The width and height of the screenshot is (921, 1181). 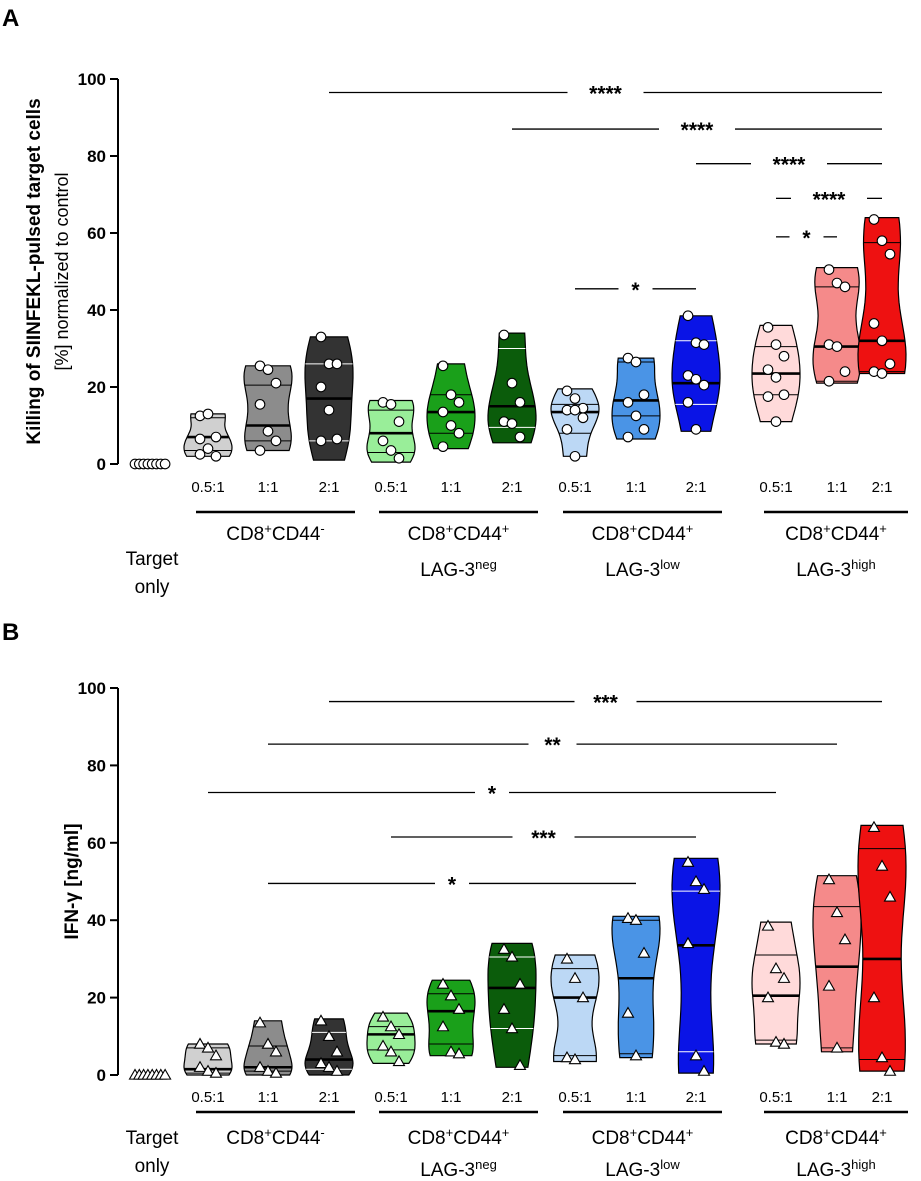 I want to click on group-sublabel: LAG-3neg, so click(x=458, y=569).